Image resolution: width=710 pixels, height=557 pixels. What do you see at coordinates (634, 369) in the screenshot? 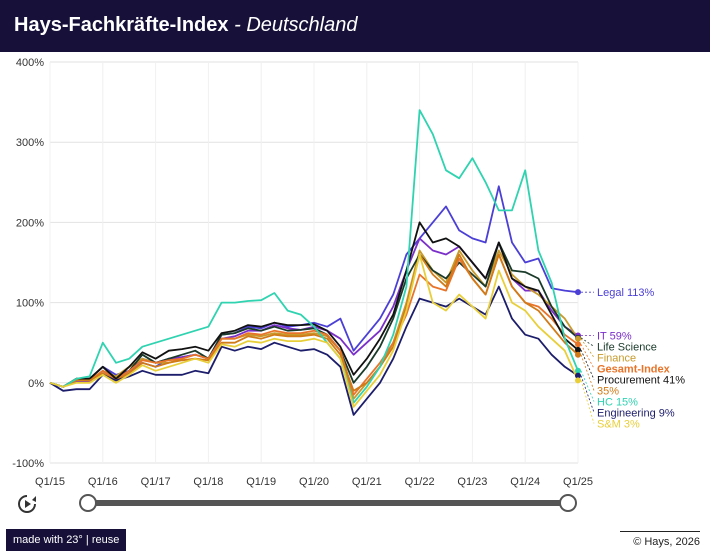
I see `series-end-label: Gesamt-Index` at bounding box center [634, 369].